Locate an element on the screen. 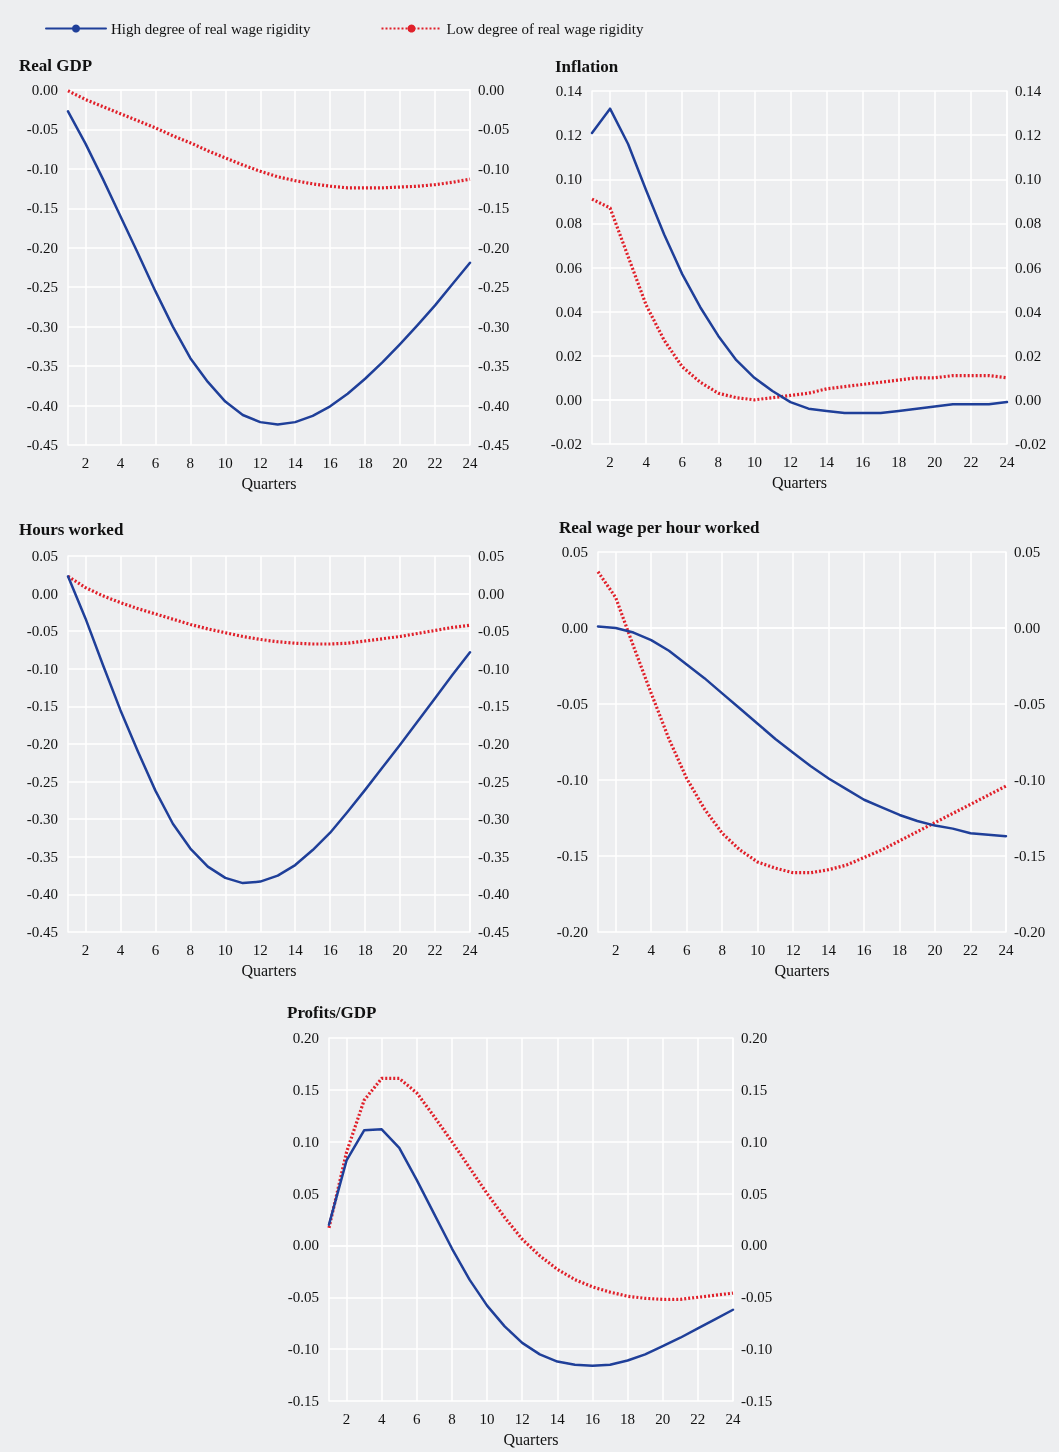  chart-title: Real wage per hour worked is located at coordinates (660, 527).